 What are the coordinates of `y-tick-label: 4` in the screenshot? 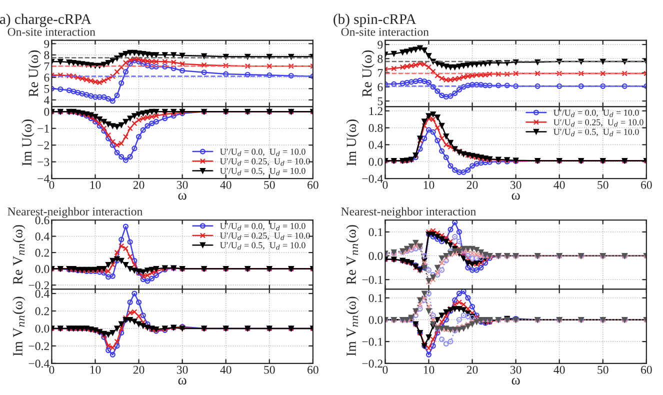 It's located at (47, 100).